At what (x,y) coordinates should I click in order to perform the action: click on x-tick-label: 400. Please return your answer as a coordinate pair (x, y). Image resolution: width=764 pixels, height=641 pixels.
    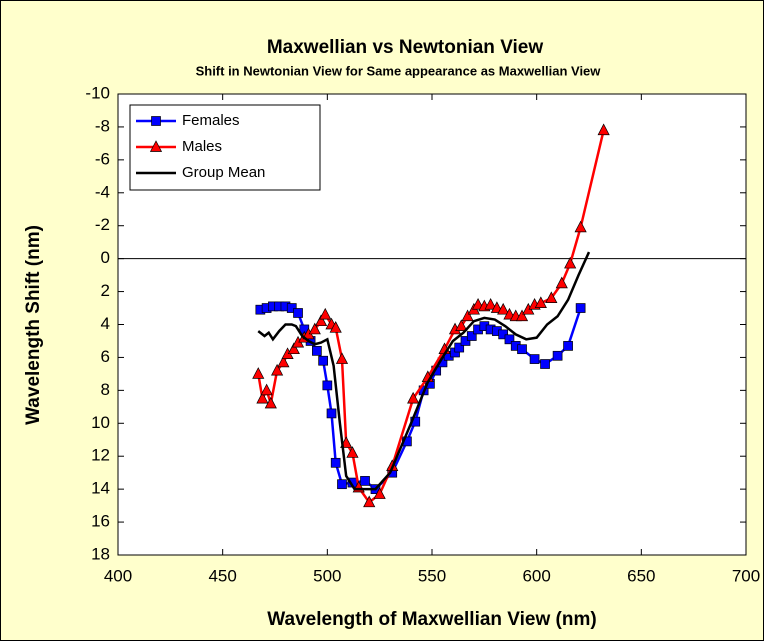
    Looking at the image, I should click on (118, 575).